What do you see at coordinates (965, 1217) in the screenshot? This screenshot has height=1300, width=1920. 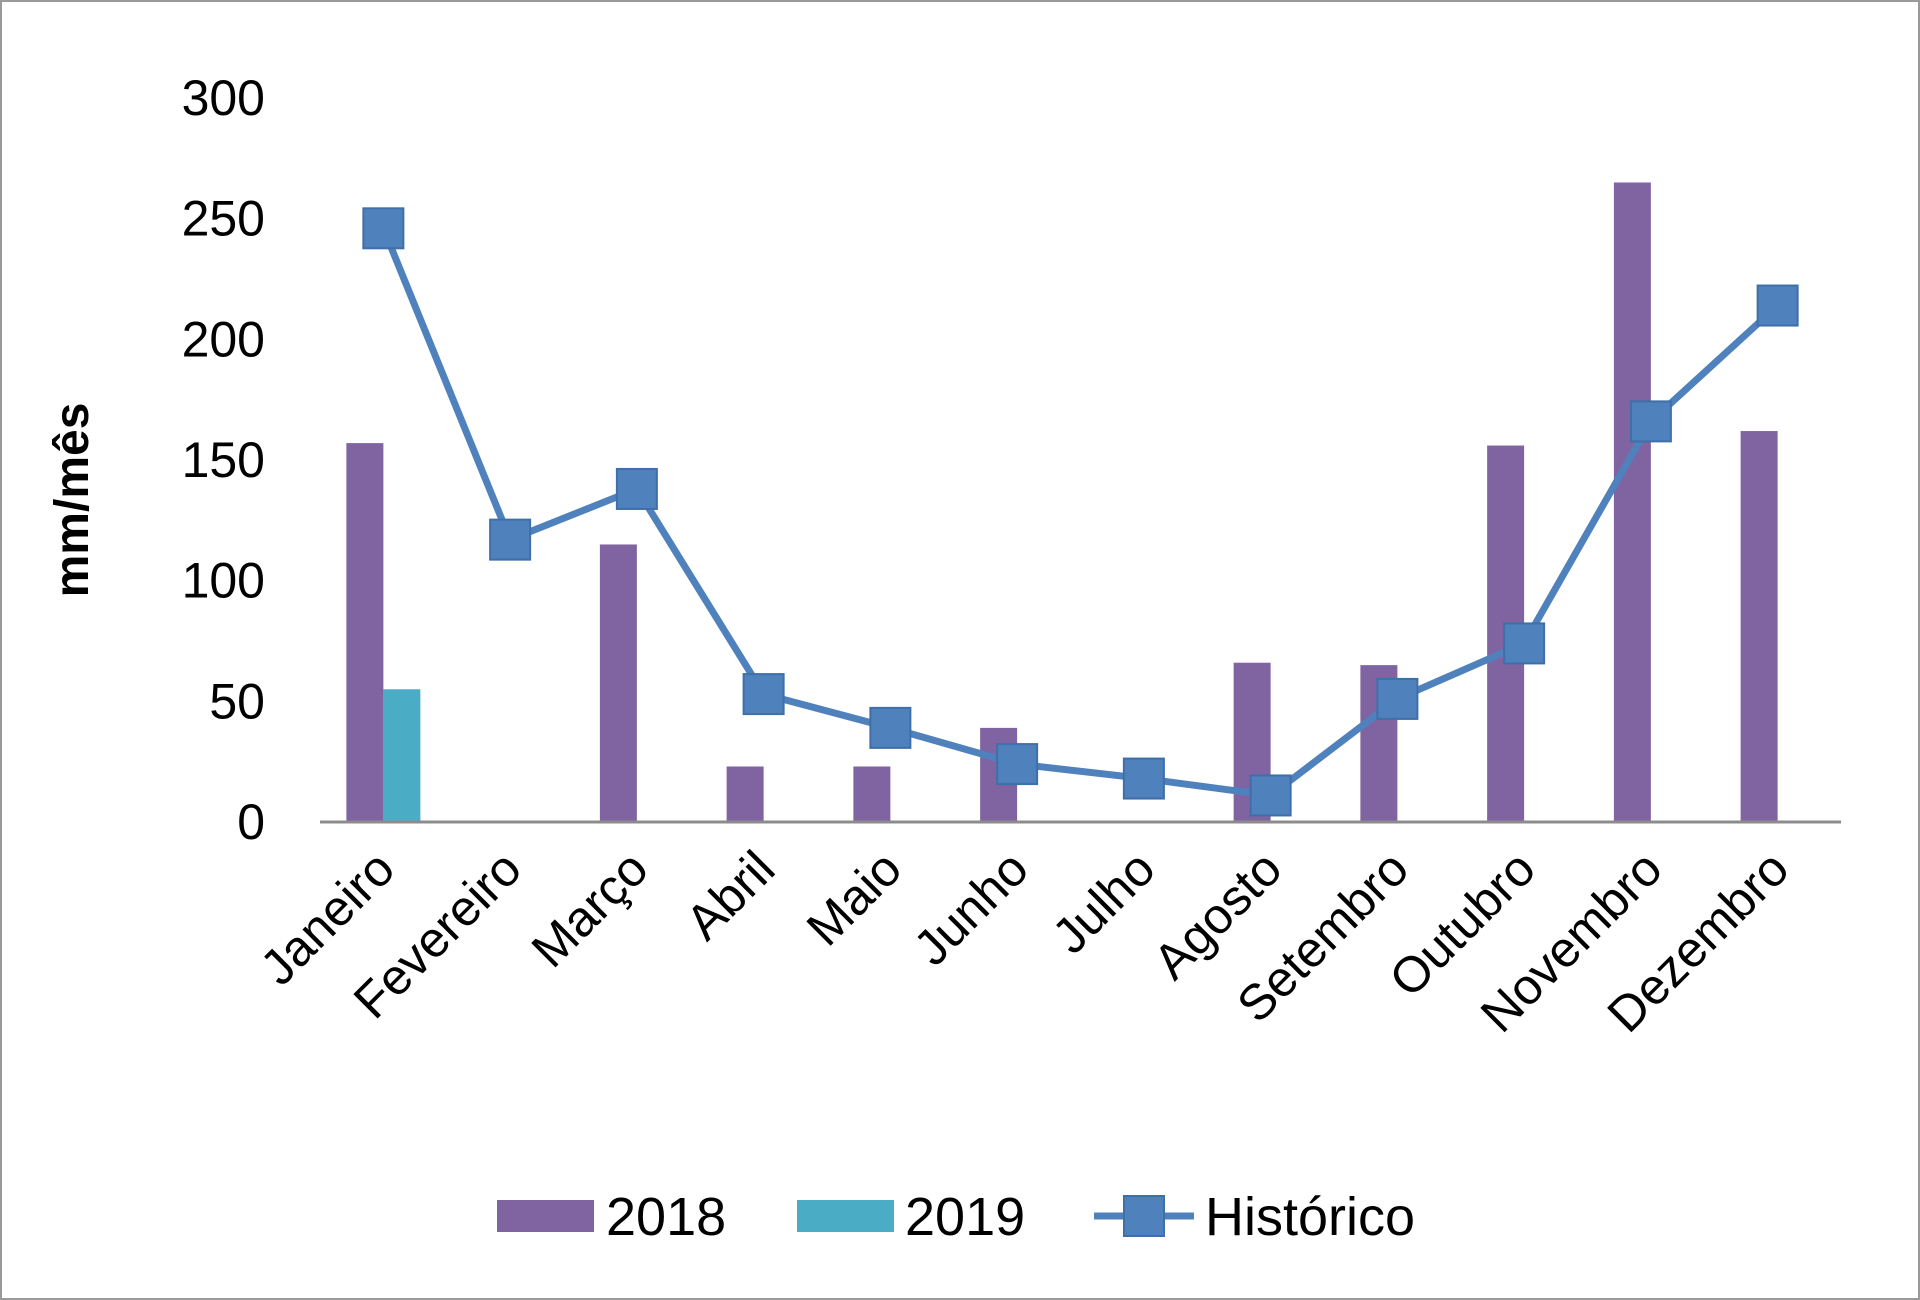 I see `legend-label: 2019` at bounding box center [965, 1217].